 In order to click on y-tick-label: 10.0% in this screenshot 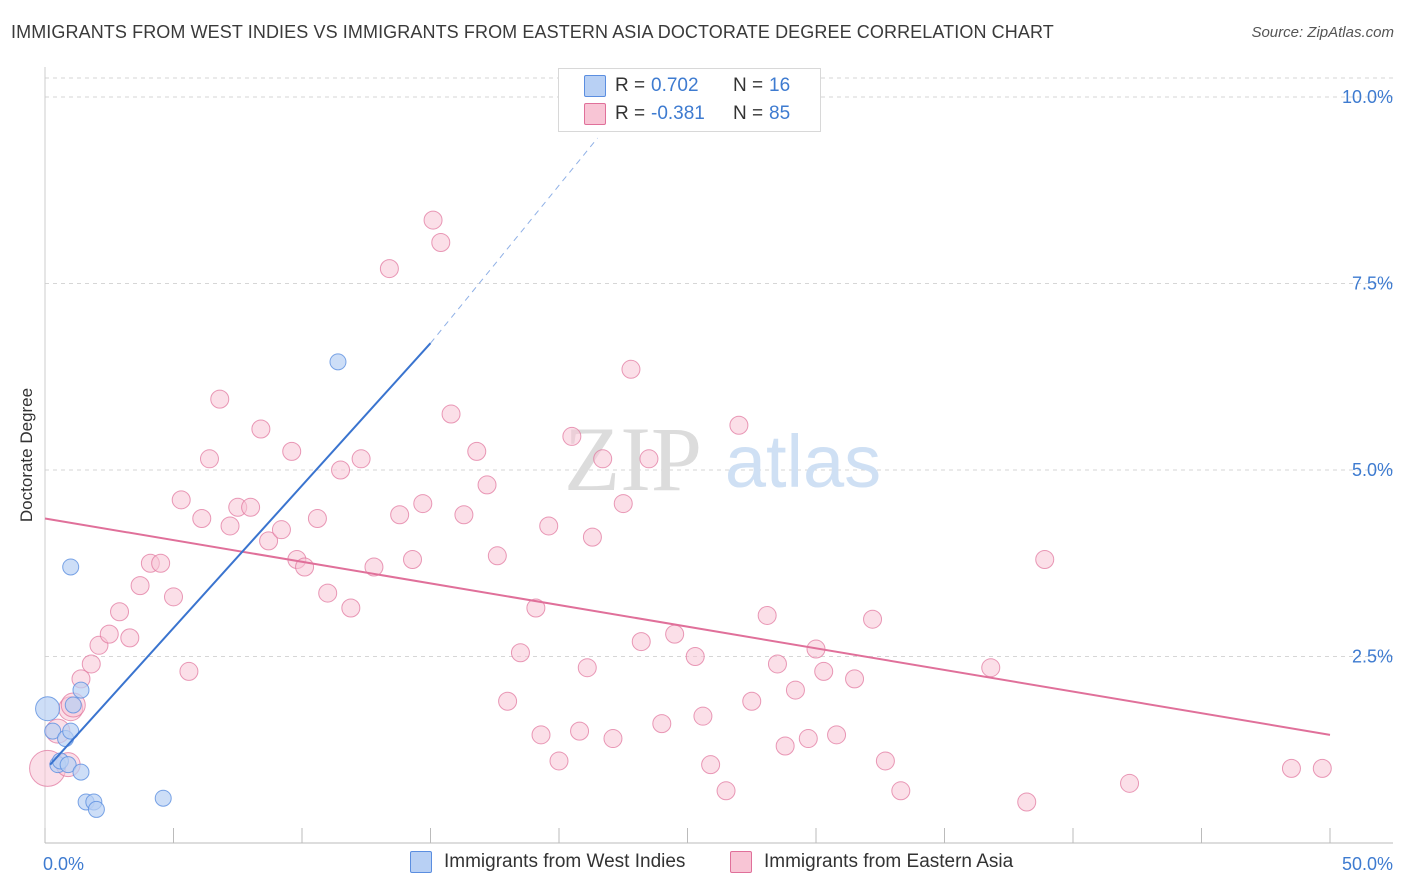, I will do `click(1367, 97)`.